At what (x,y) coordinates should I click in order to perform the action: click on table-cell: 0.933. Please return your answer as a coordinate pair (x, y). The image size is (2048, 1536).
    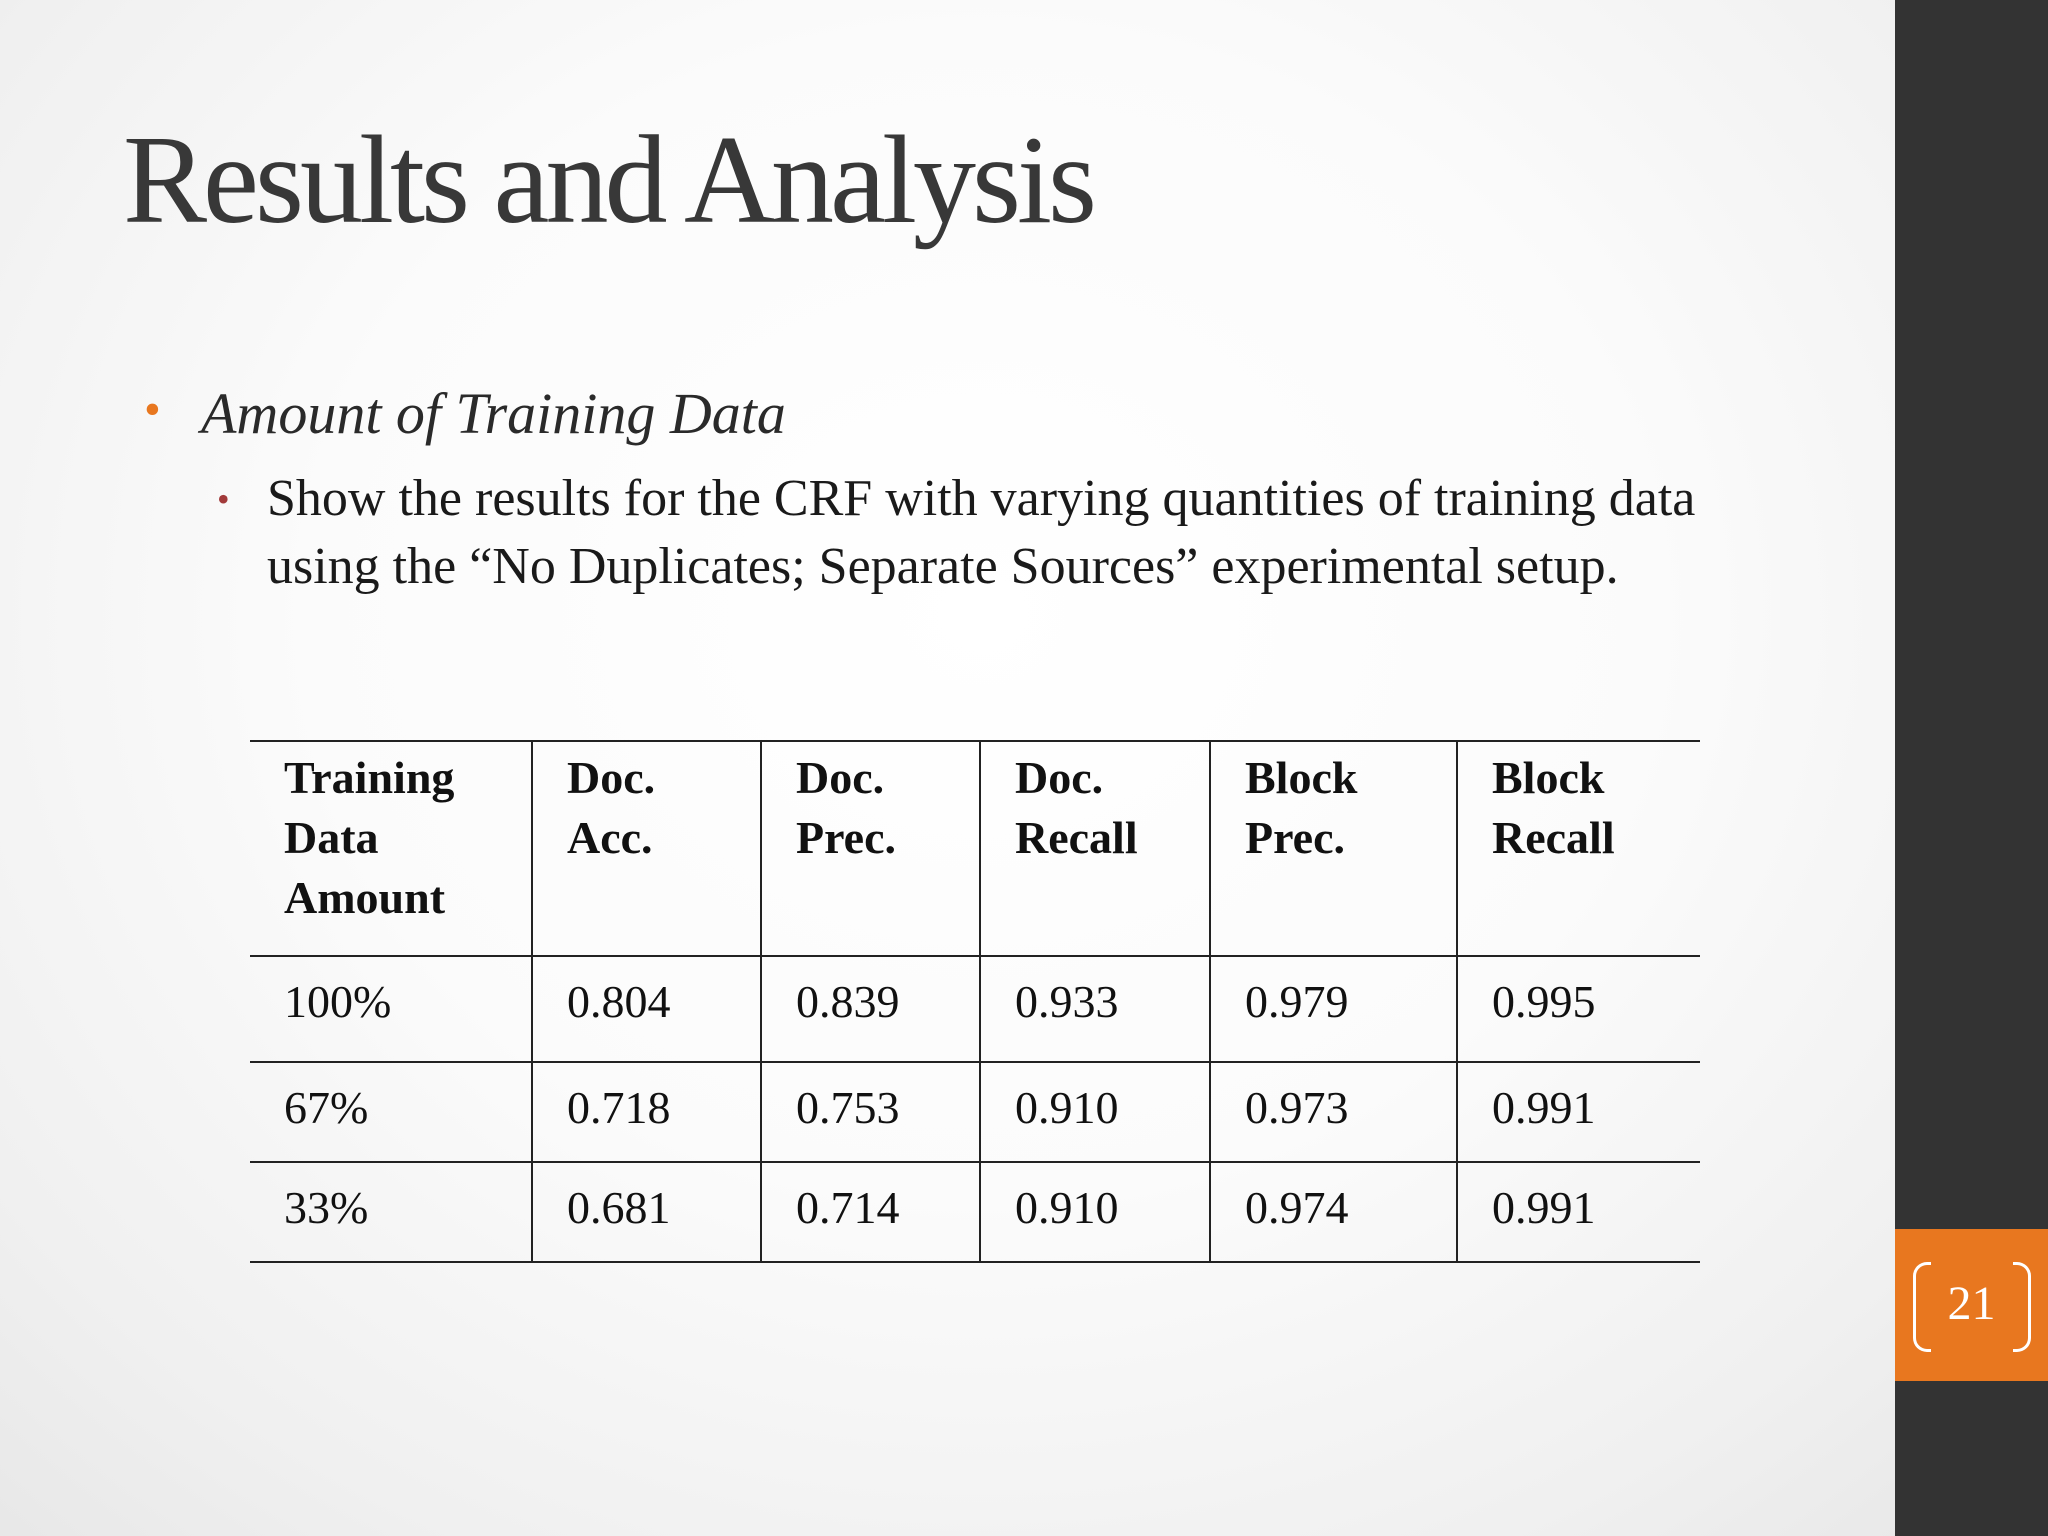
    Looking at the image, I should click on (1095, 1009).